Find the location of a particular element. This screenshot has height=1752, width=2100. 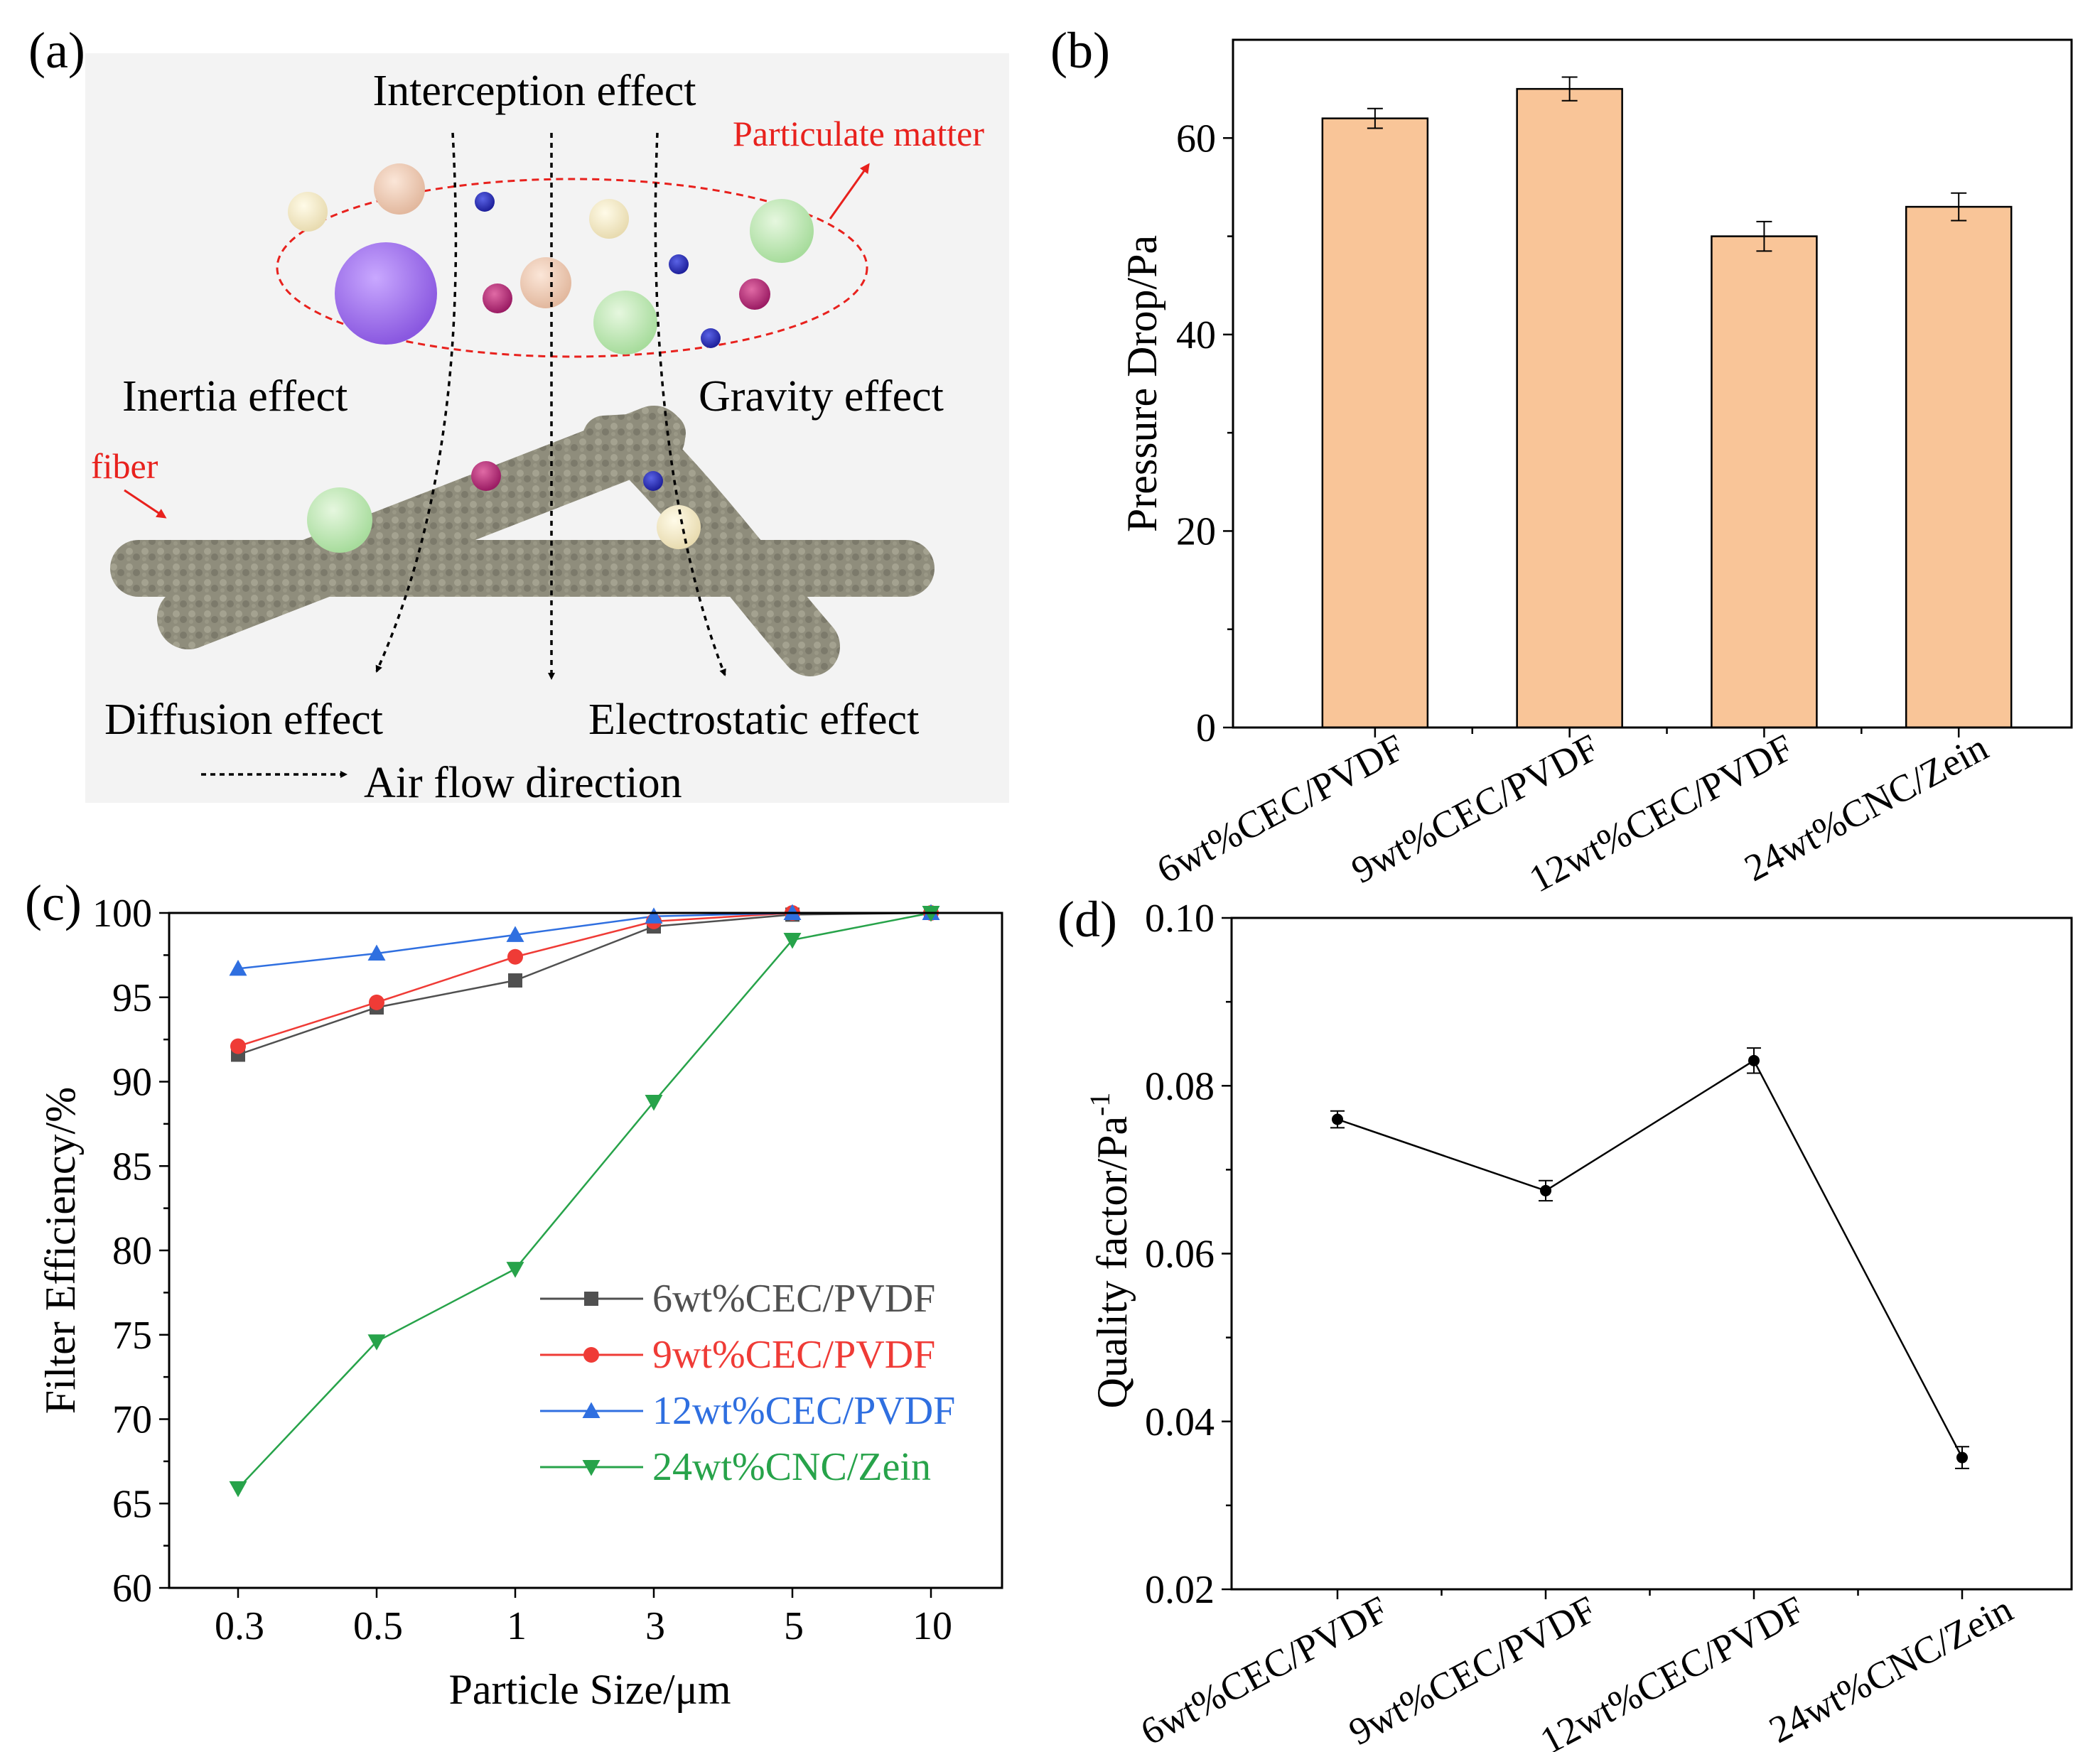

legend-label: 6wt%CEC/PVDF is located at coordinates (794, 1299).